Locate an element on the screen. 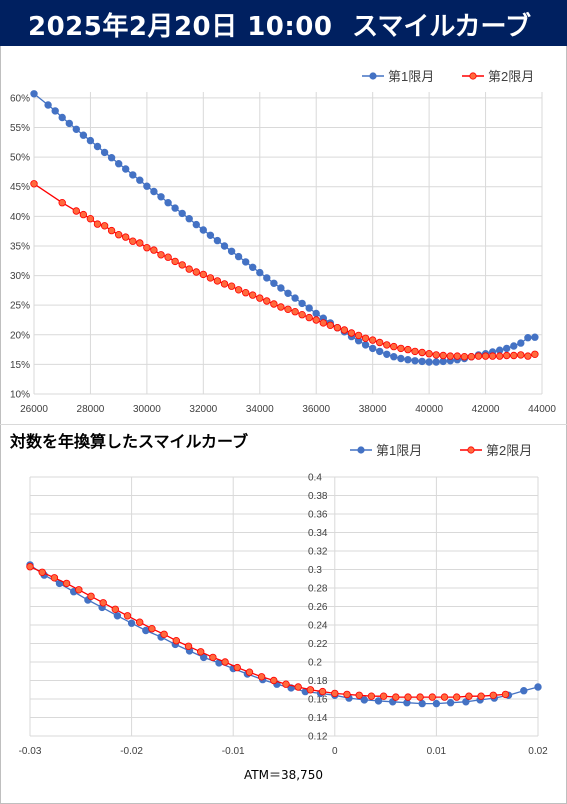 The width and height of the screenshot is (567, 804). y-tick-label: 0.14 is located at coordinates (318, 718).